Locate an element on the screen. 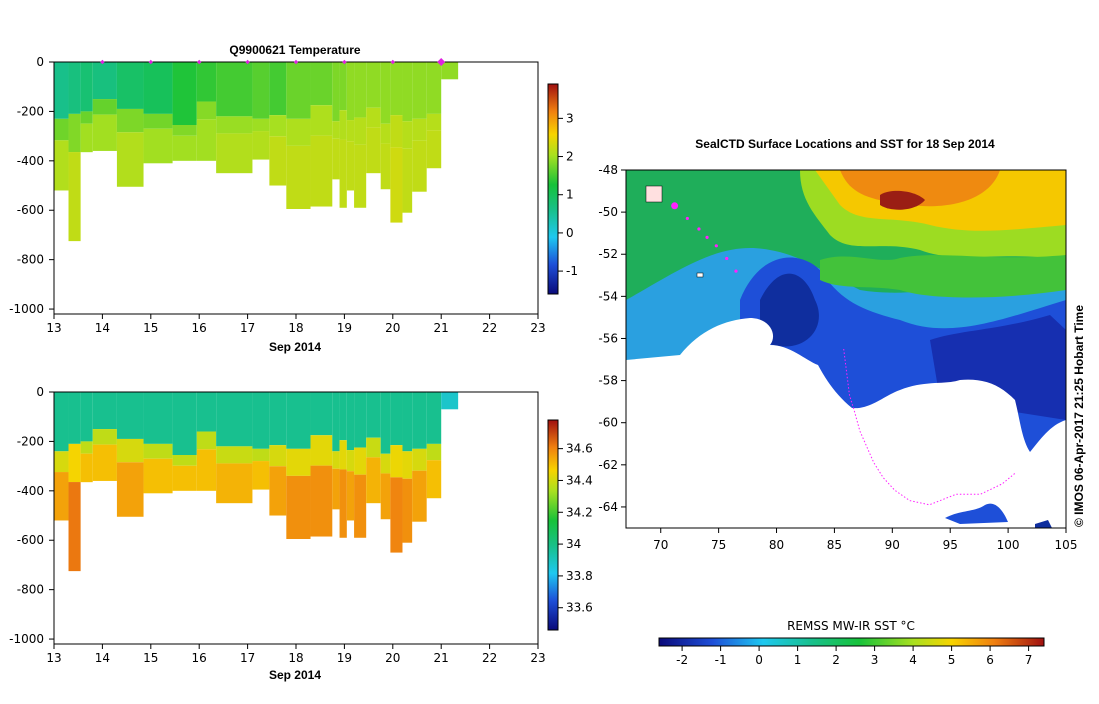 The width and height of the screenshot is (1099, 704). map-x-tick-label: 75 is located at coordinates (718, 545).